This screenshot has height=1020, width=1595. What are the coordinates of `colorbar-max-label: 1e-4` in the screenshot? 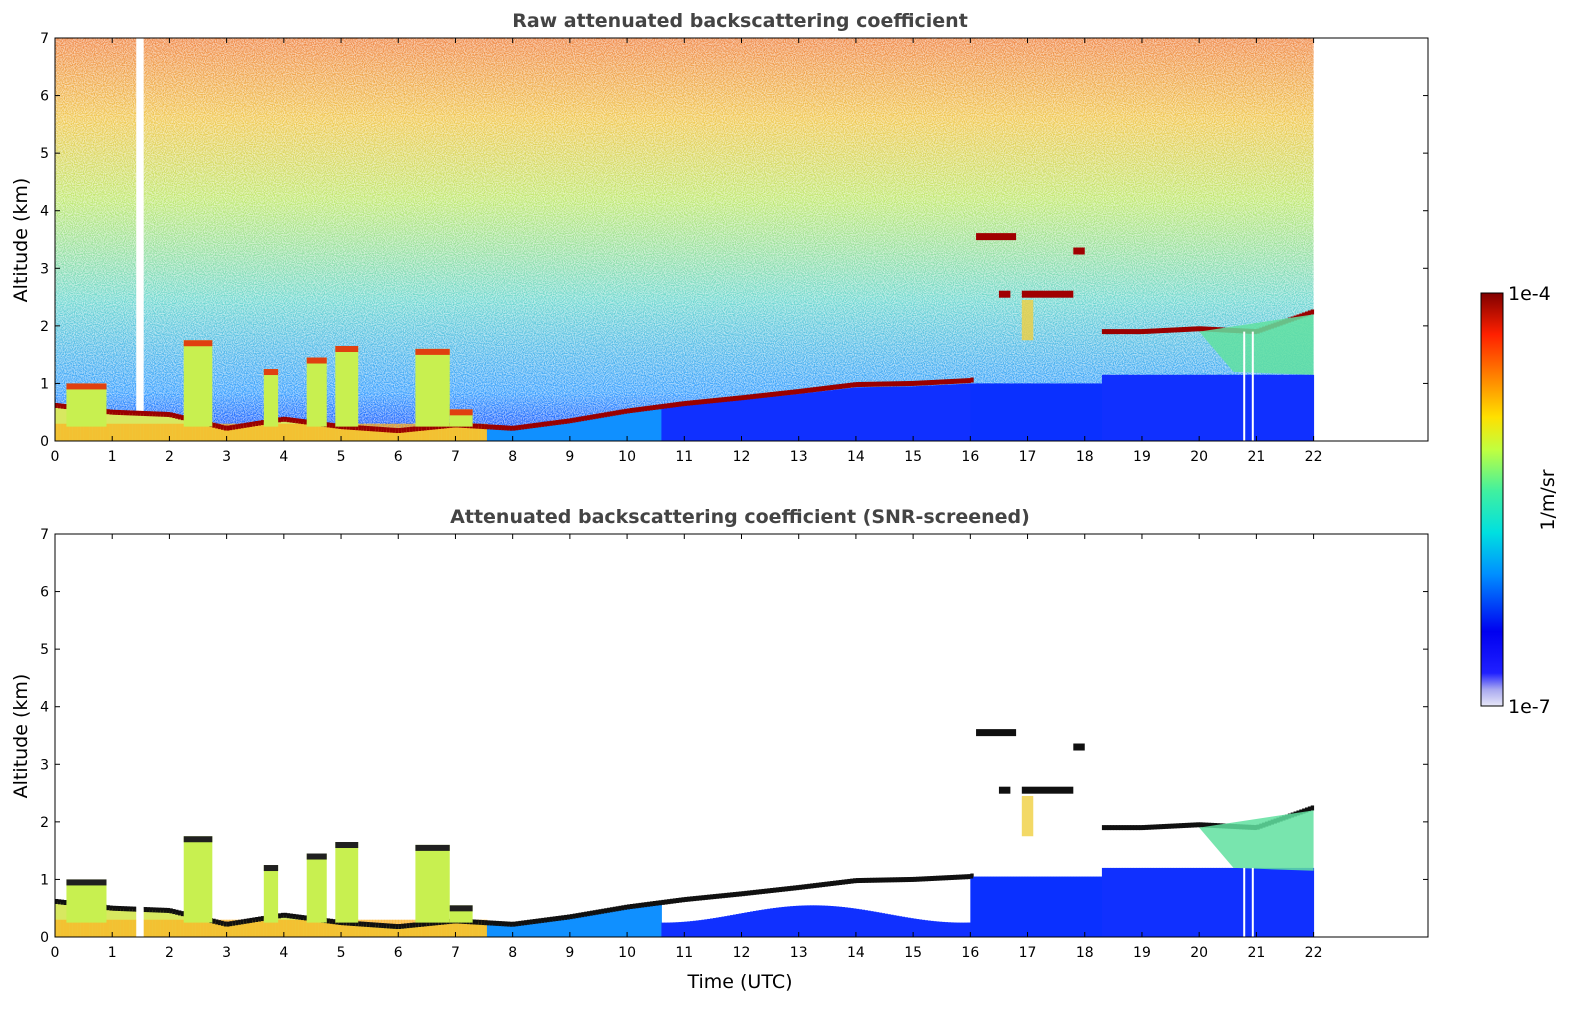 It's located at (1529, 294).